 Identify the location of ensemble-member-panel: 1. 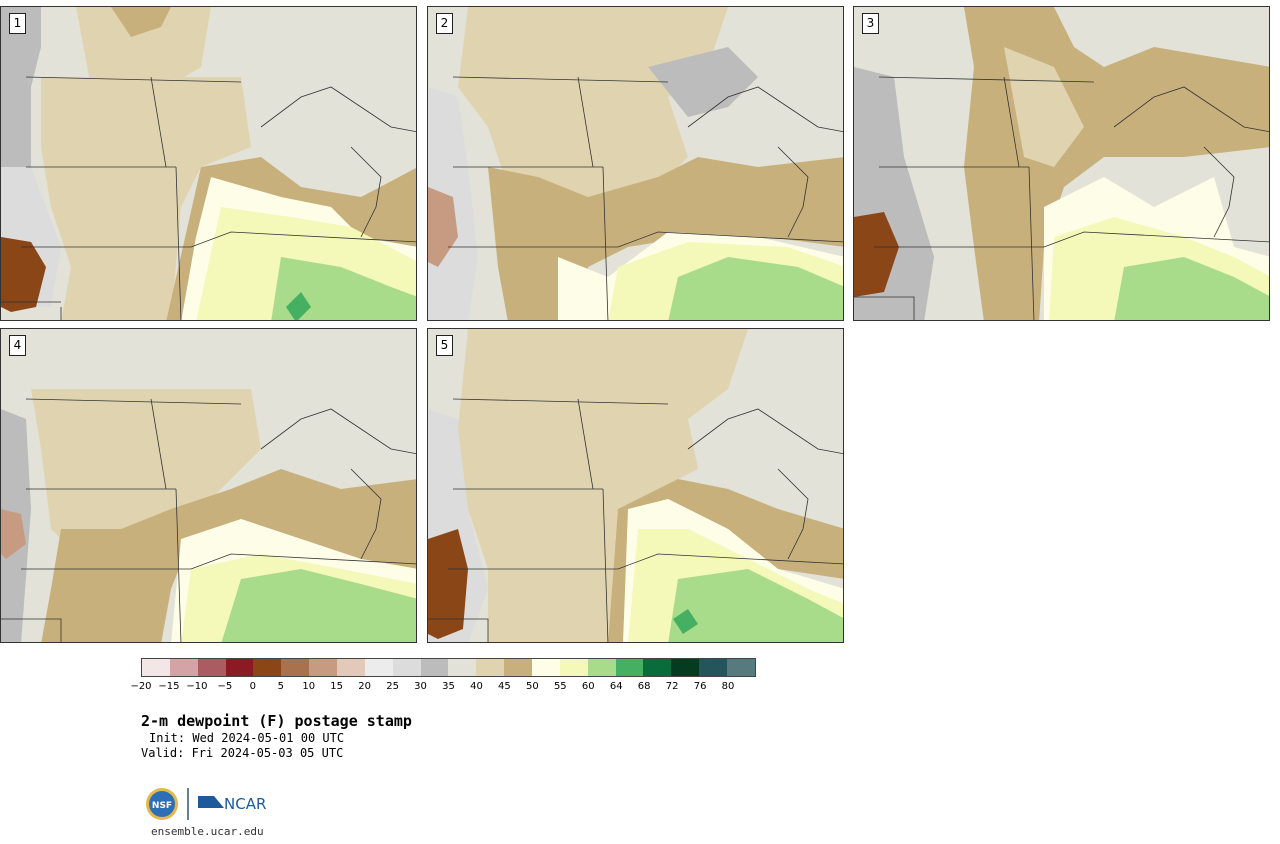
(208, 163).